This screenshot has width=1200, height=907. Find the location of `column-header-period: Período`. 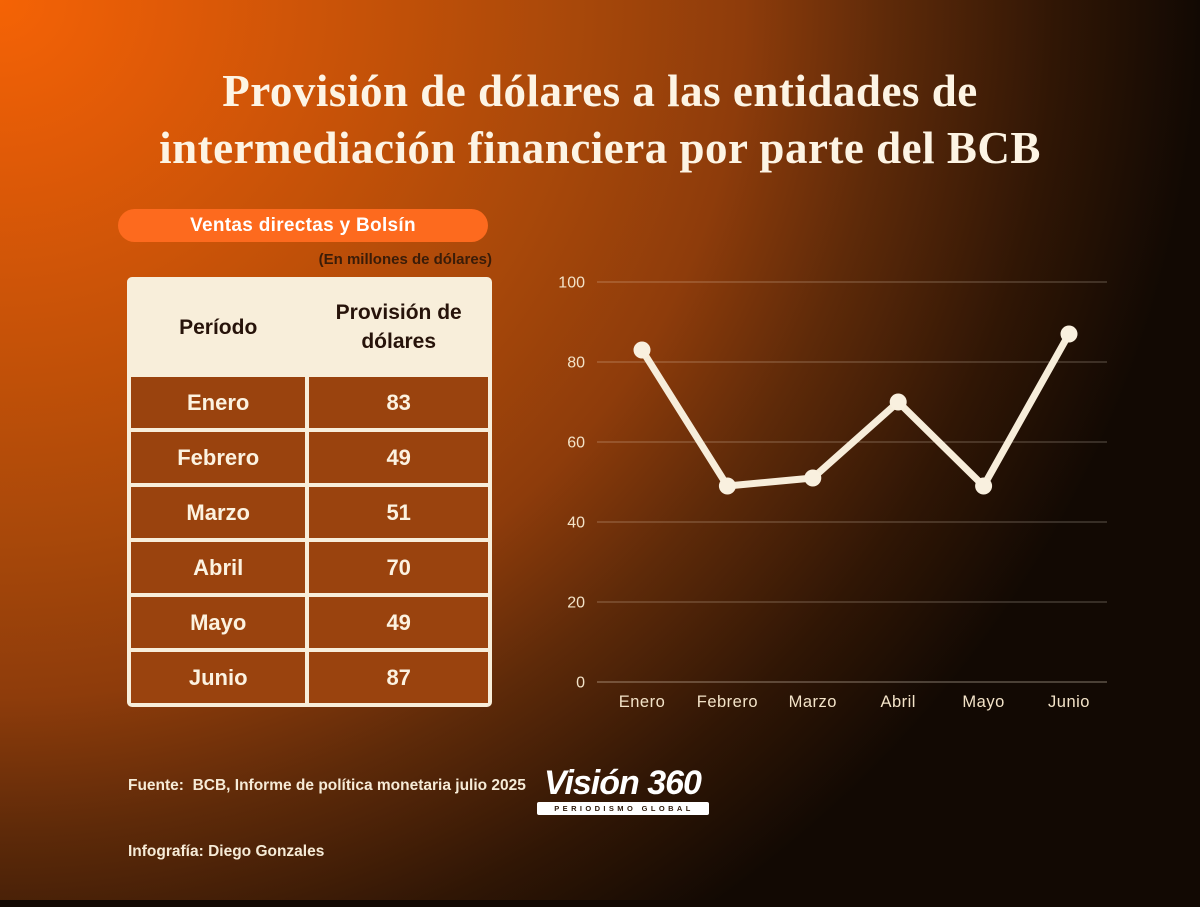

column-header-period: Período is located at coordinates (218, 327).